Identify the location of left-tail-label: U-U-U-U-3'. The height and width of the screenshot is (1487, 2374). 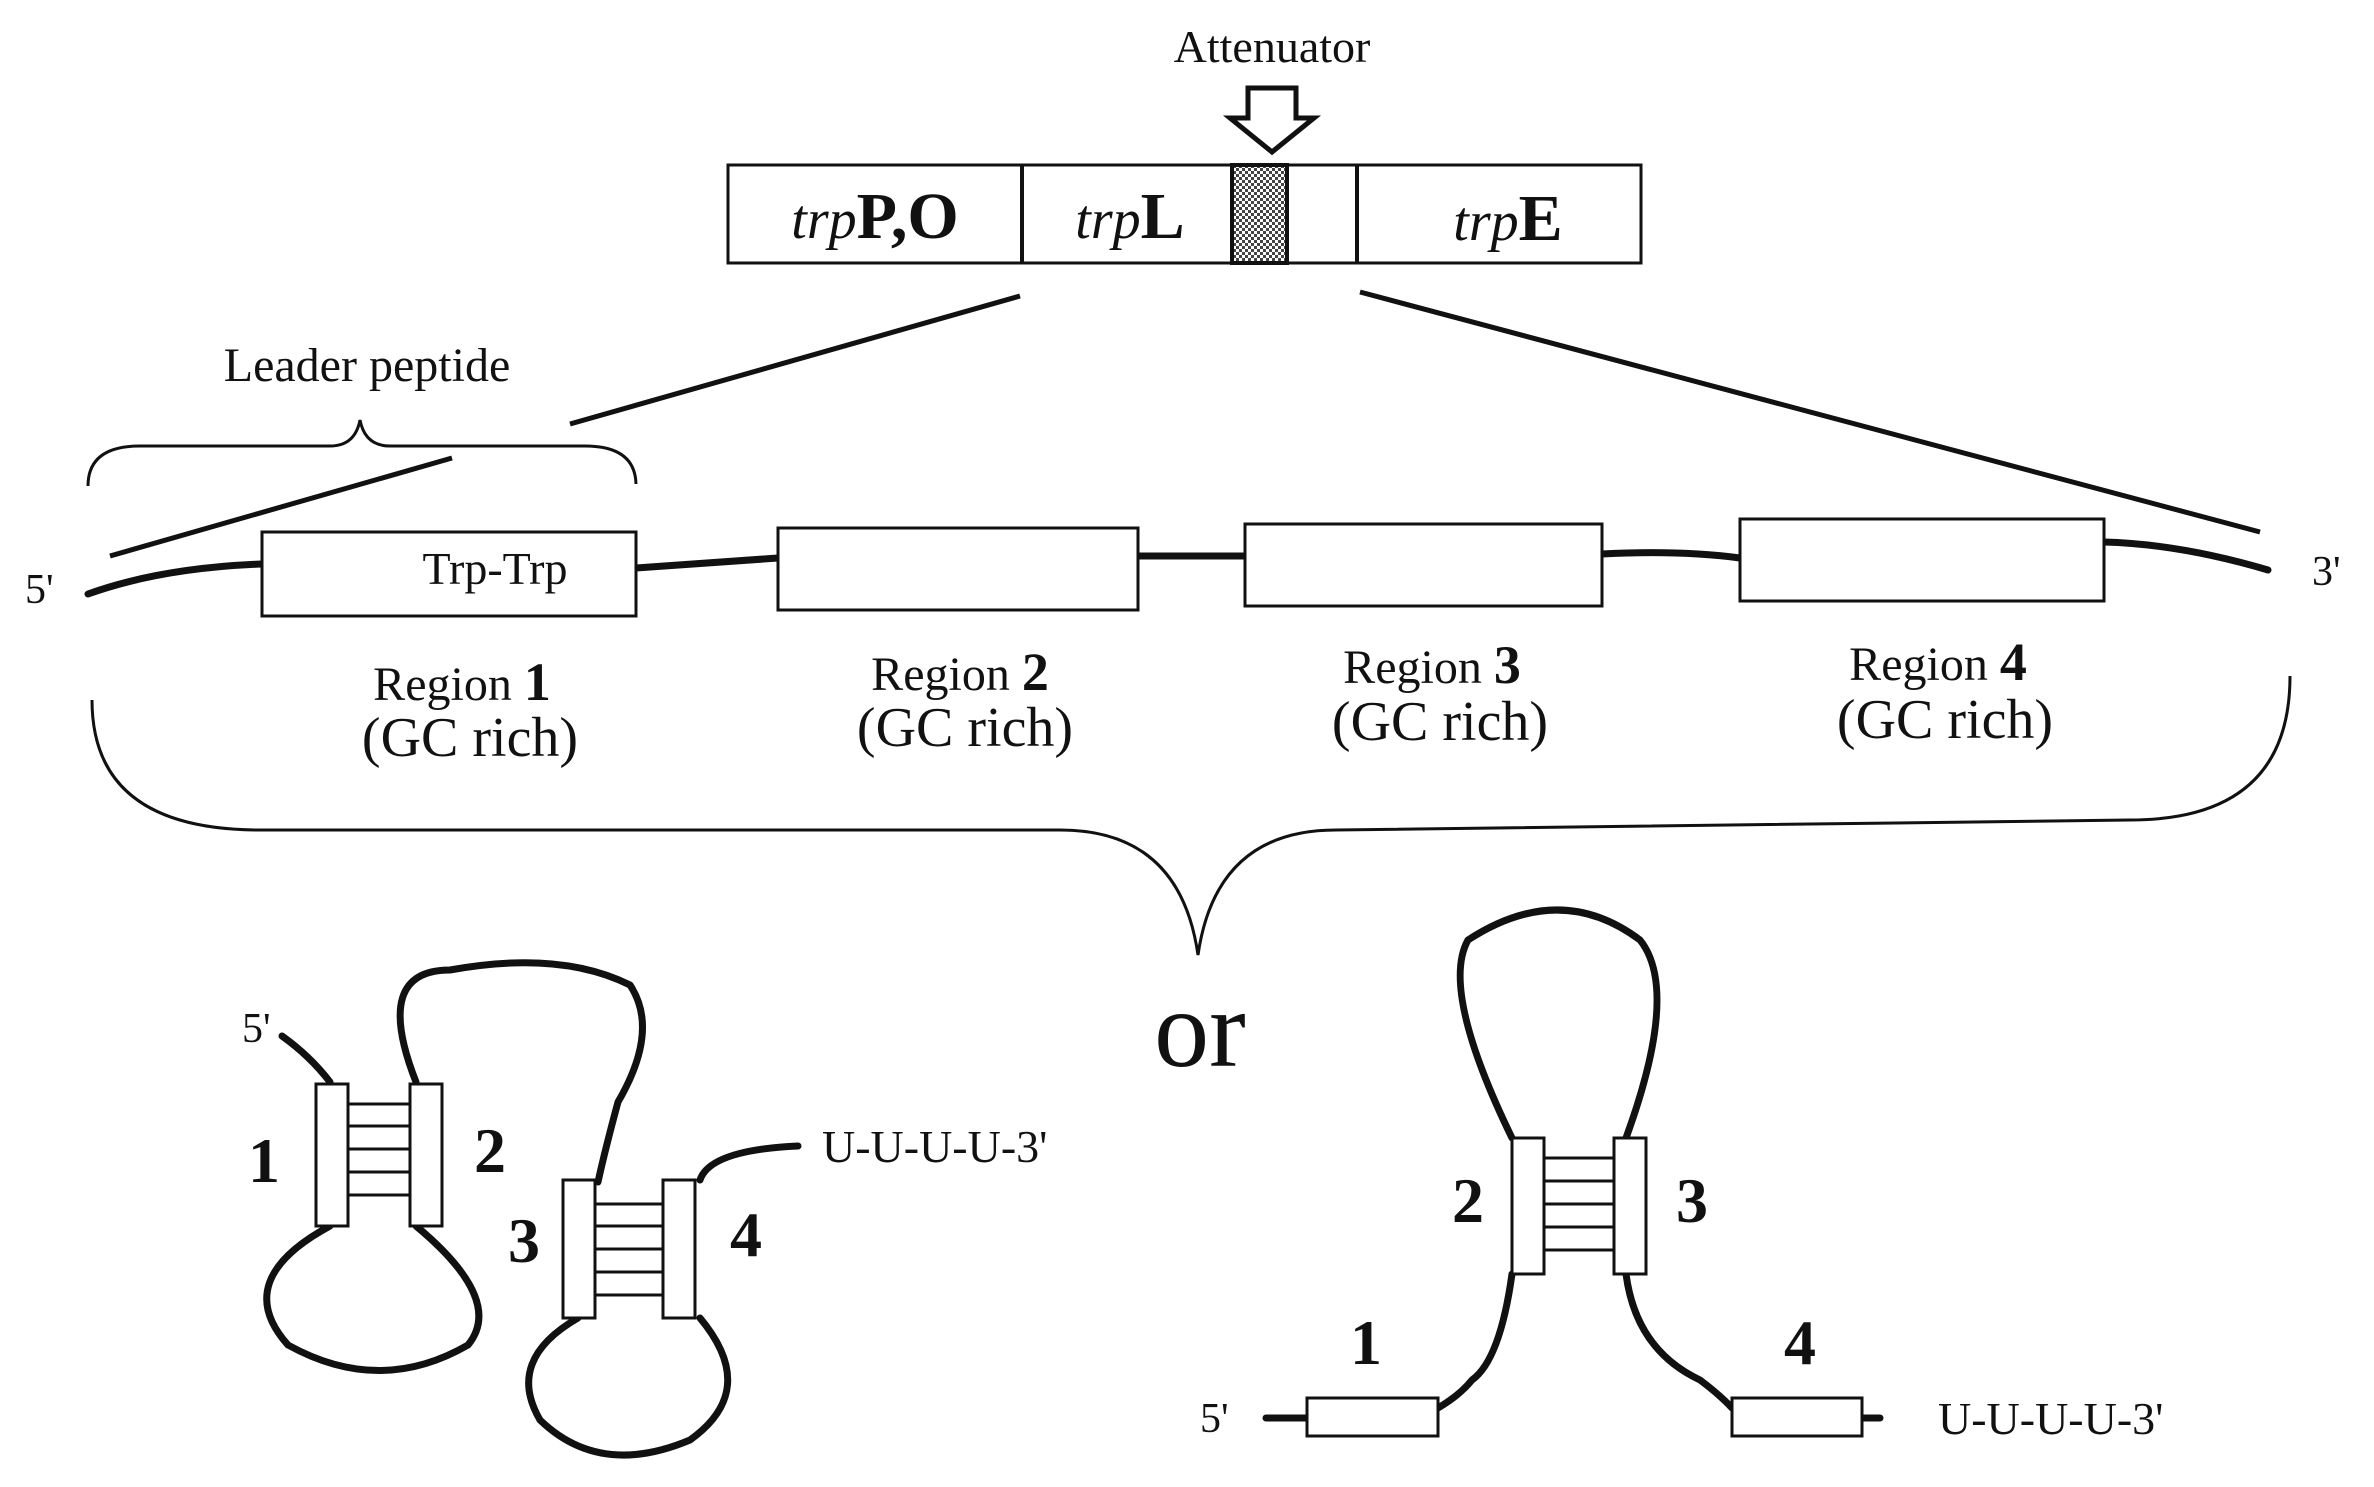
(934, 1146).